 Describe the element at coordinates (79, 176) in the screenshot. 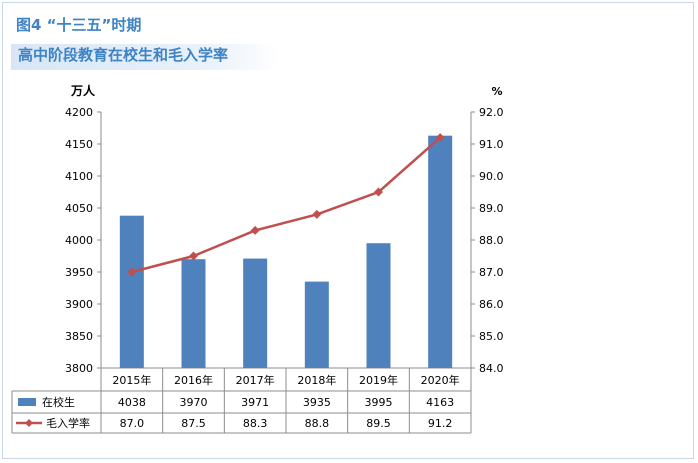

I see `left-tick-label: 4100` at that location.